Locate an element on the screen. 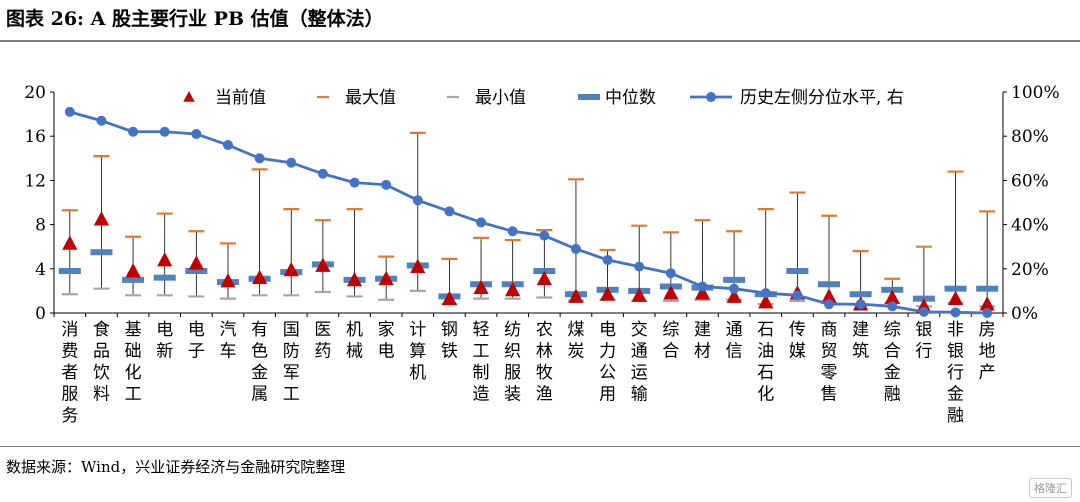 The width and height of the screenshot is (1080, 502). y-right-tick-label: 80% is located at coordinates (1030, 137).